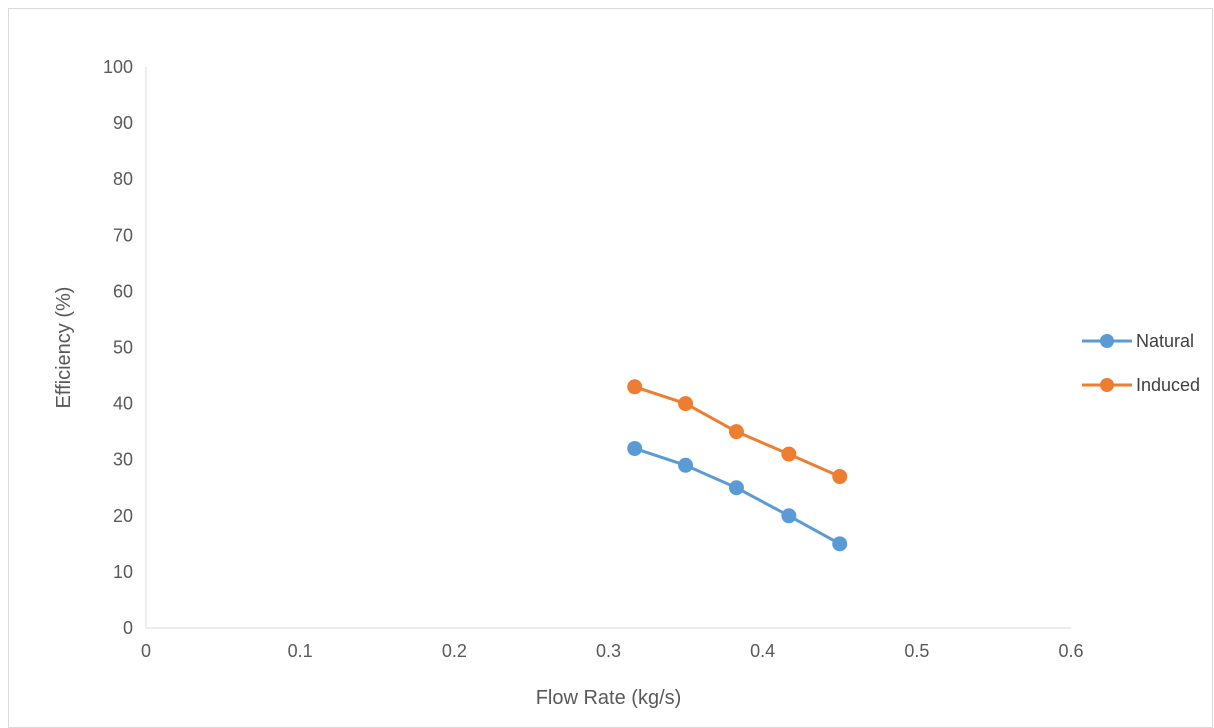 Image resolution: width=1214 pixels, height=728 pixels. I want to click on y-tick-label: 10, so click(123, 572).